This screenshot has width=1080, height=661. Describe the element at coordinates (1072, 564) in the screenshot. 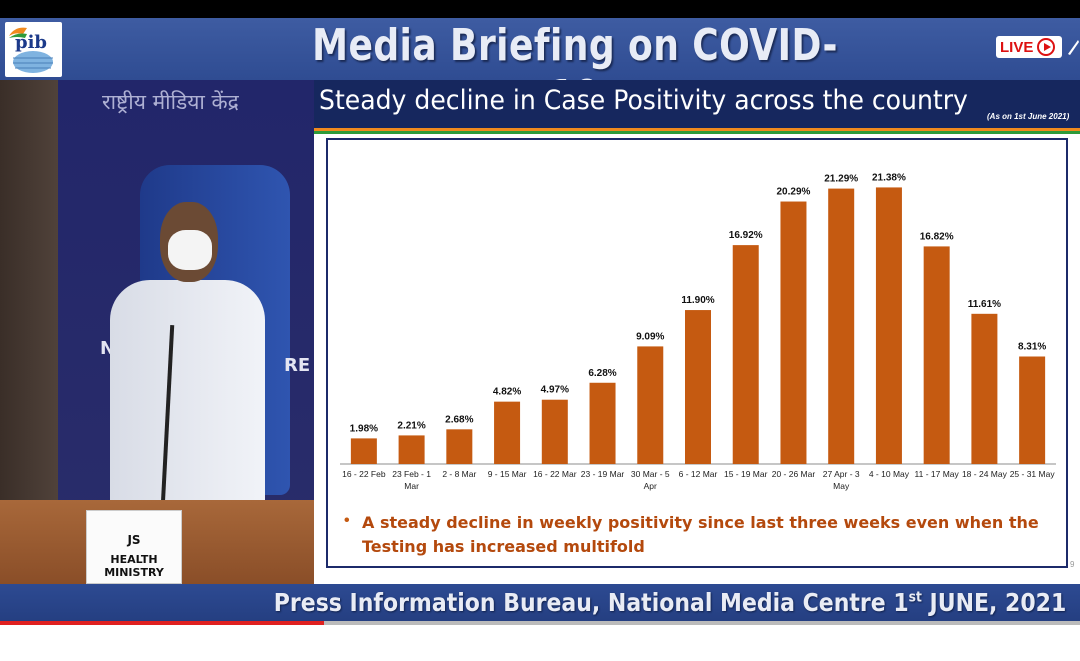

I see `slide-page-number: 9` at that location.